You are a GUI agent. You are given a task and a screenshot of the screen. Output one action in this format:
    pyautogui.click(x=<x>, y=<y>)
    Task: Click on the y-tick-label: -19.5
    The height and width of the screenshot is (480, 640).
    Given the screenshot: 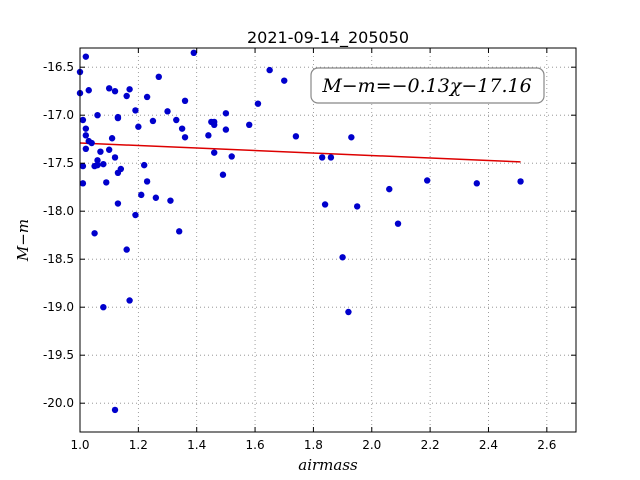 What is the action you would take?
    pyautogui.click(x=58, y=355)
    